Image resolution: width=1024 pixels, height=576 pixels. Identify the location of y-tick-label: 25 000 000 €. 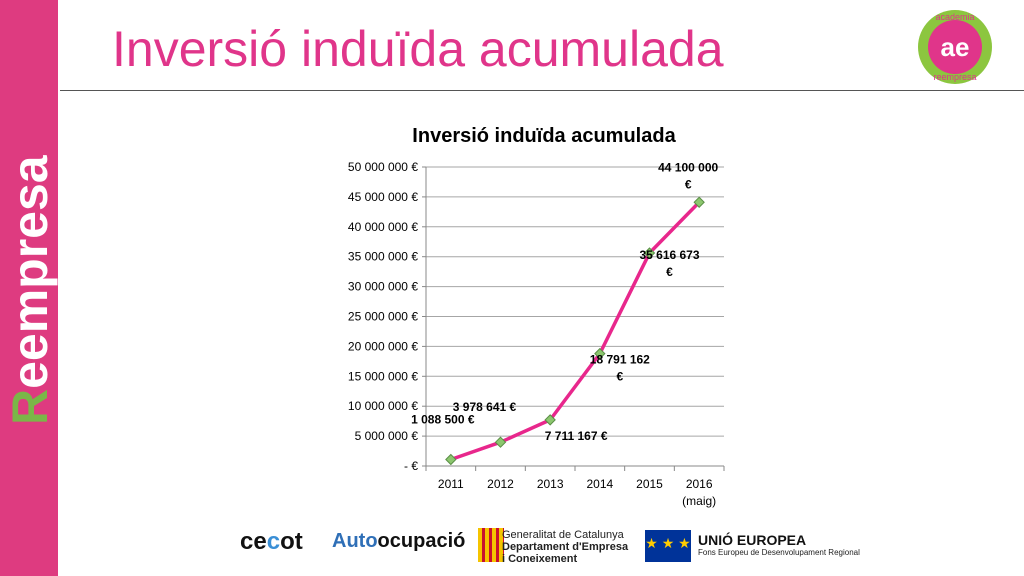
(383, 317).